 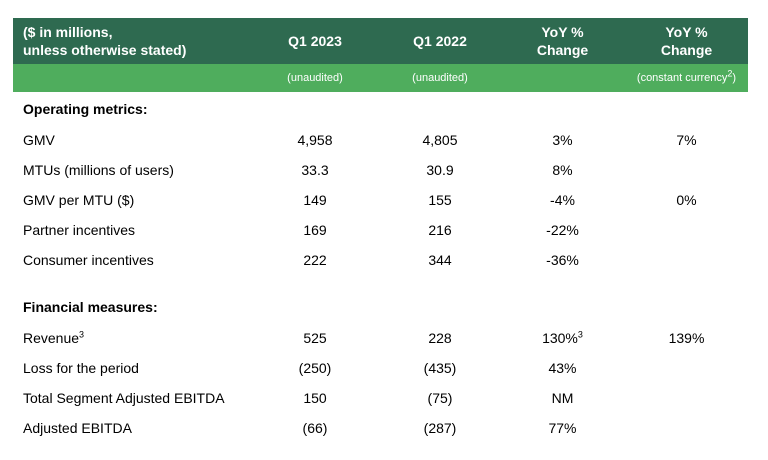 What do you see at coordinates (562, 428) in the screenshot?
I see `yoy-change-value-cell: 77%` at bounding box center [562, 428].